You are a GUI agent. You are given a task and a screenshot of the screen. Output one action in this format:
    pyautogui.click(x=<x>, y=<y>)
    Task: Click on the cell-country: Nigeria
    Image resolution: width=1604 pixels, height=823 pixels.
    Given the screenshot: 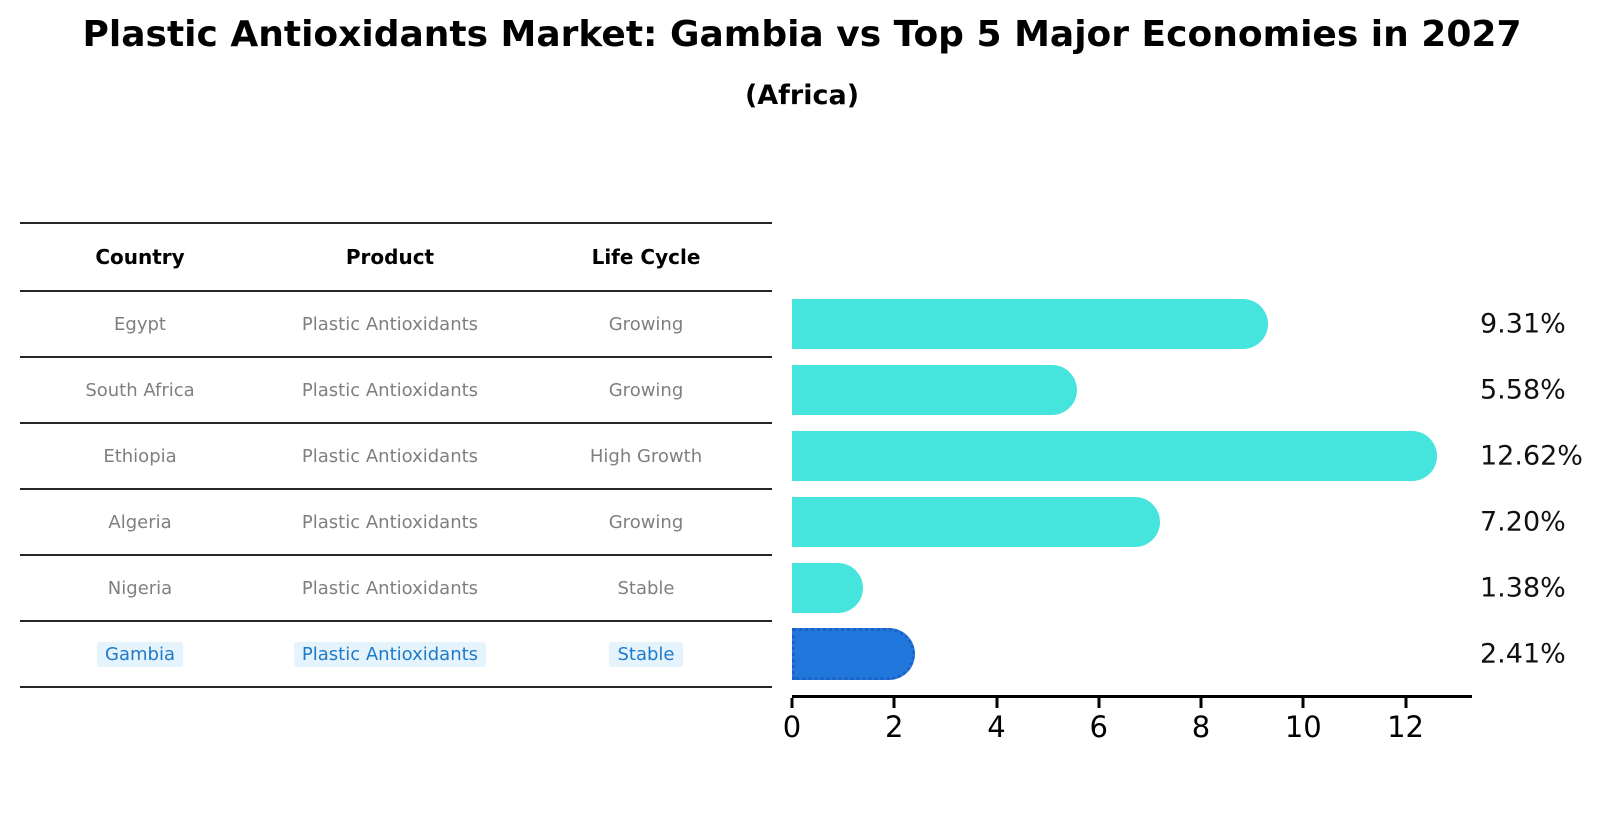 What is the action you would take?
    pyautogui.click(x=140, y=588)
    